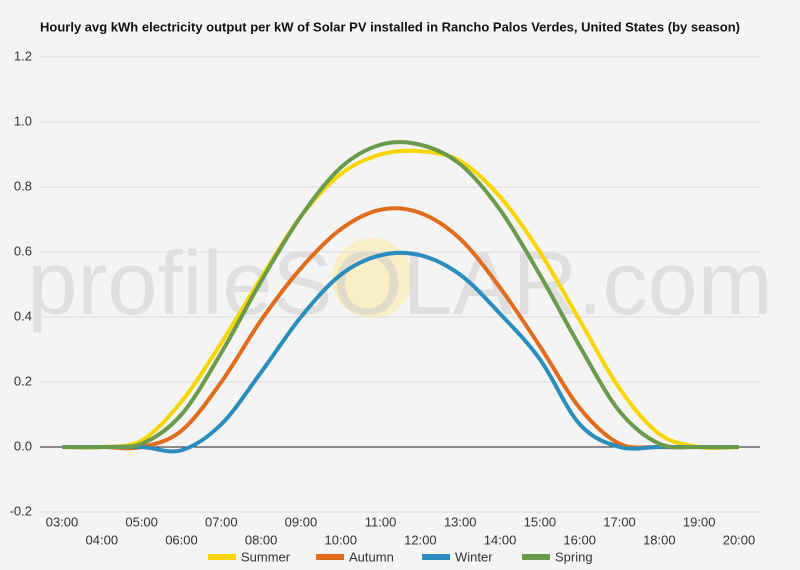 This screenshot has width=800, height=570. Describe the element at coordinates (23, 315) in the screenshot. I see `y-tick-label: 0.4` at that location.